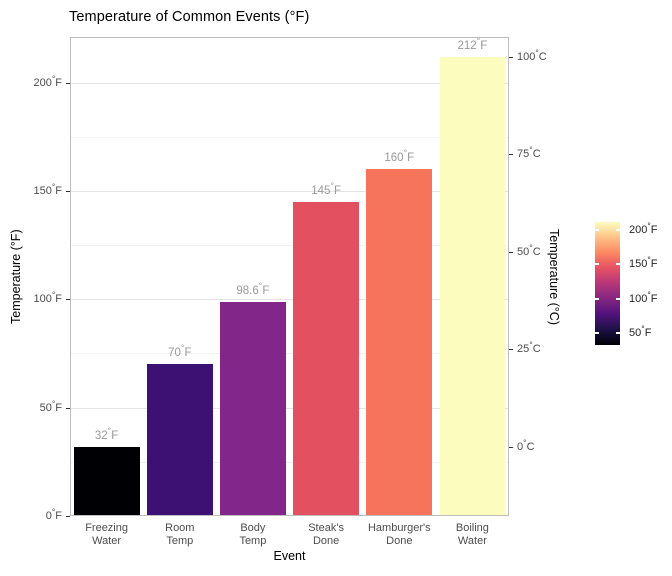 This screenshot has height=576, width=672. I want to click on legend-label: 50°F, so click(640, 331).